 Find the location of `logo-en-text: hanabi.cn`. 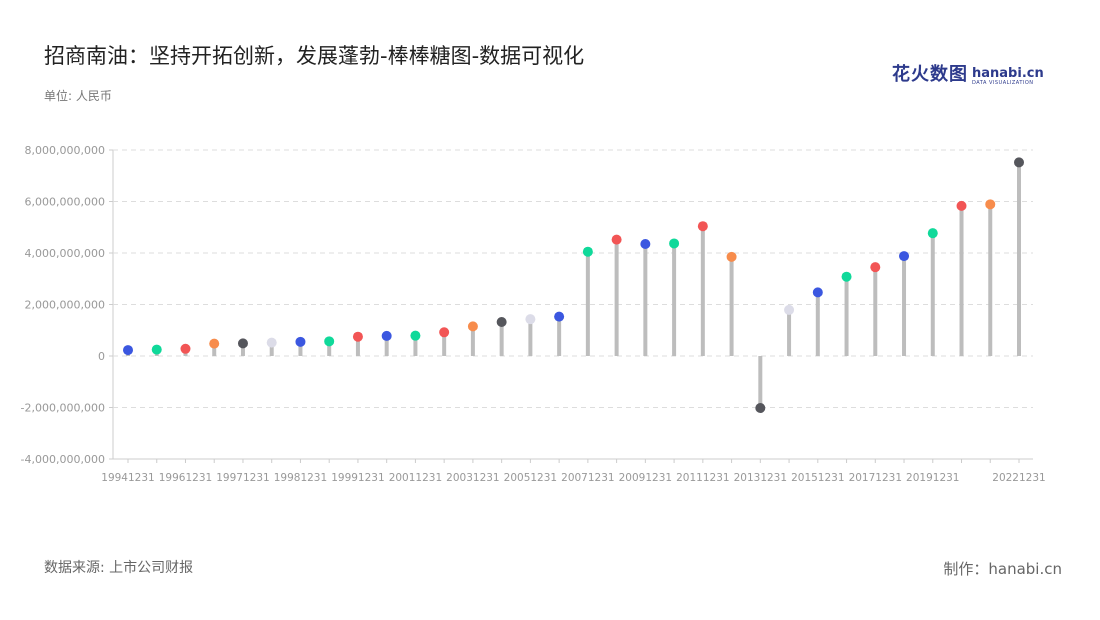

logo-en-text: hanabi.cn is located at coordinates (1008, 73).